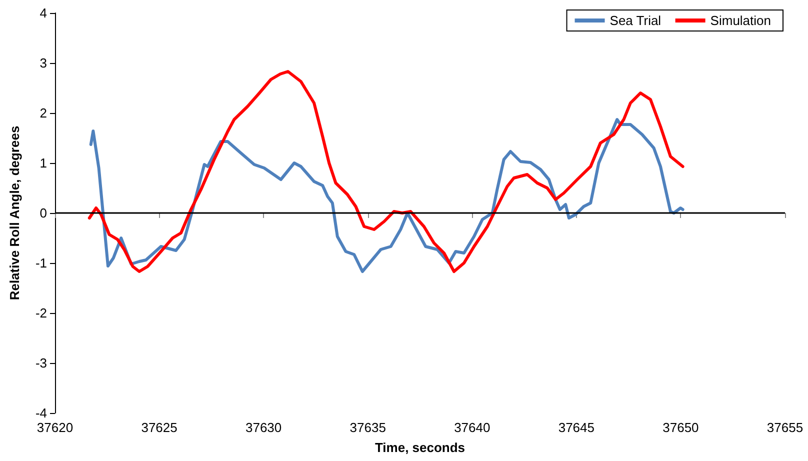 The image size is (808, 461). I want to click on x-tick-label: 37635, so click(368, 427).